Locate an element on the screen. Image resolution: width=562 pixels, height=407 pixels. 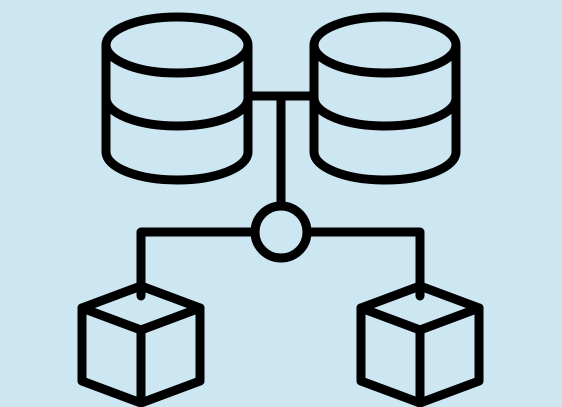
right-branch-line is located at coordinates (363, 264).